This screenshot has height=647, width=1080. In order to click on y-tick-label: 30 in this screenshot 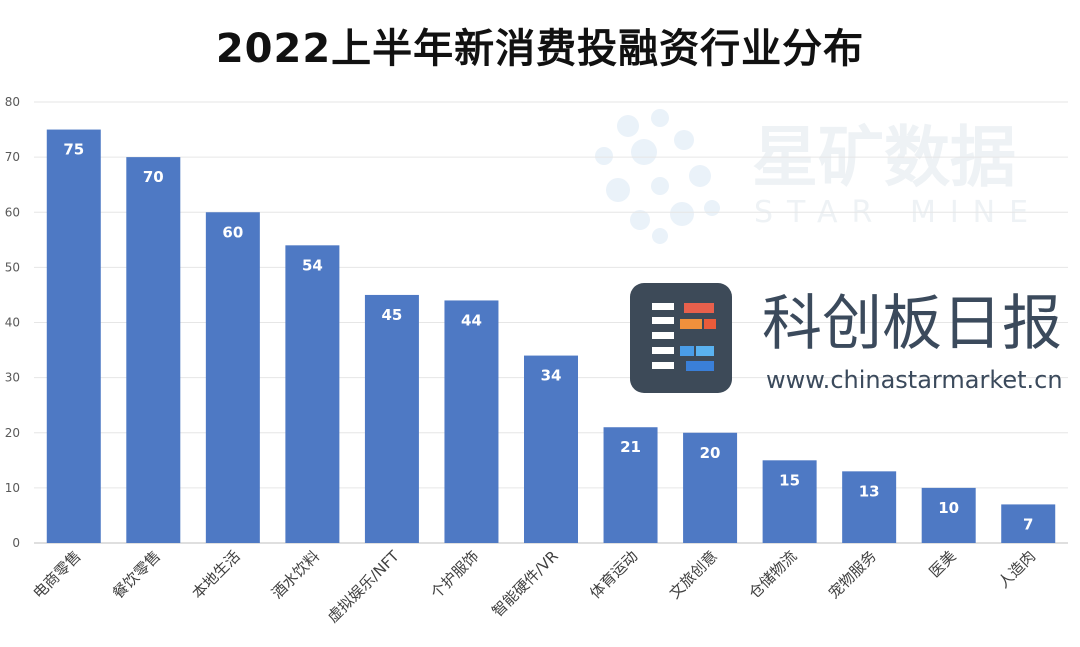, I will do `click(12, 378)`.